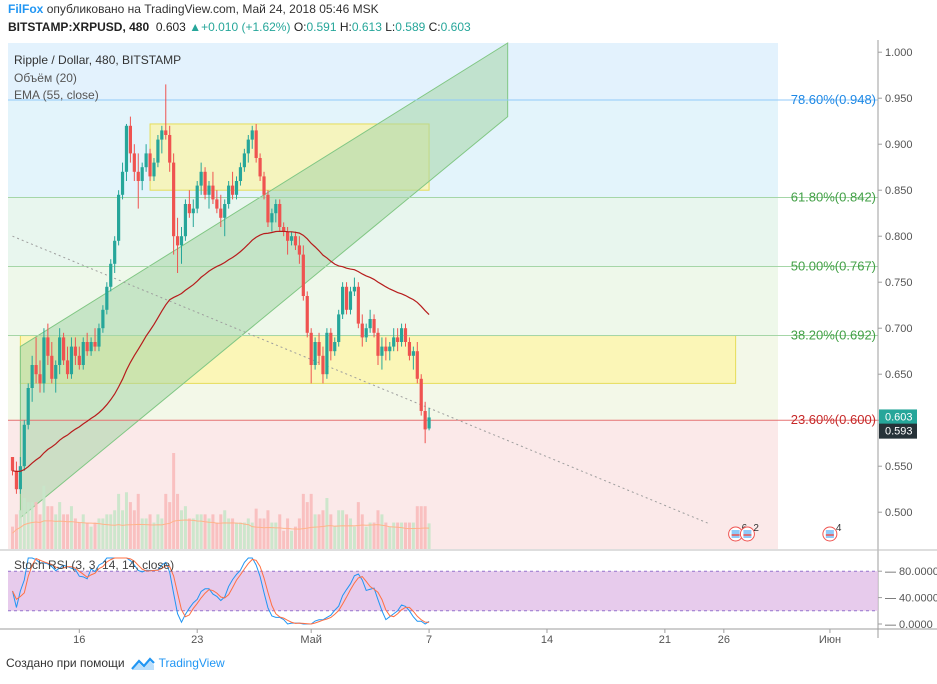 Image resolution: width=937 pixels, height=684 pixels. Describe the element at coordinates (756, 528) in the screenshot. I see `event-count: 2` at that location.